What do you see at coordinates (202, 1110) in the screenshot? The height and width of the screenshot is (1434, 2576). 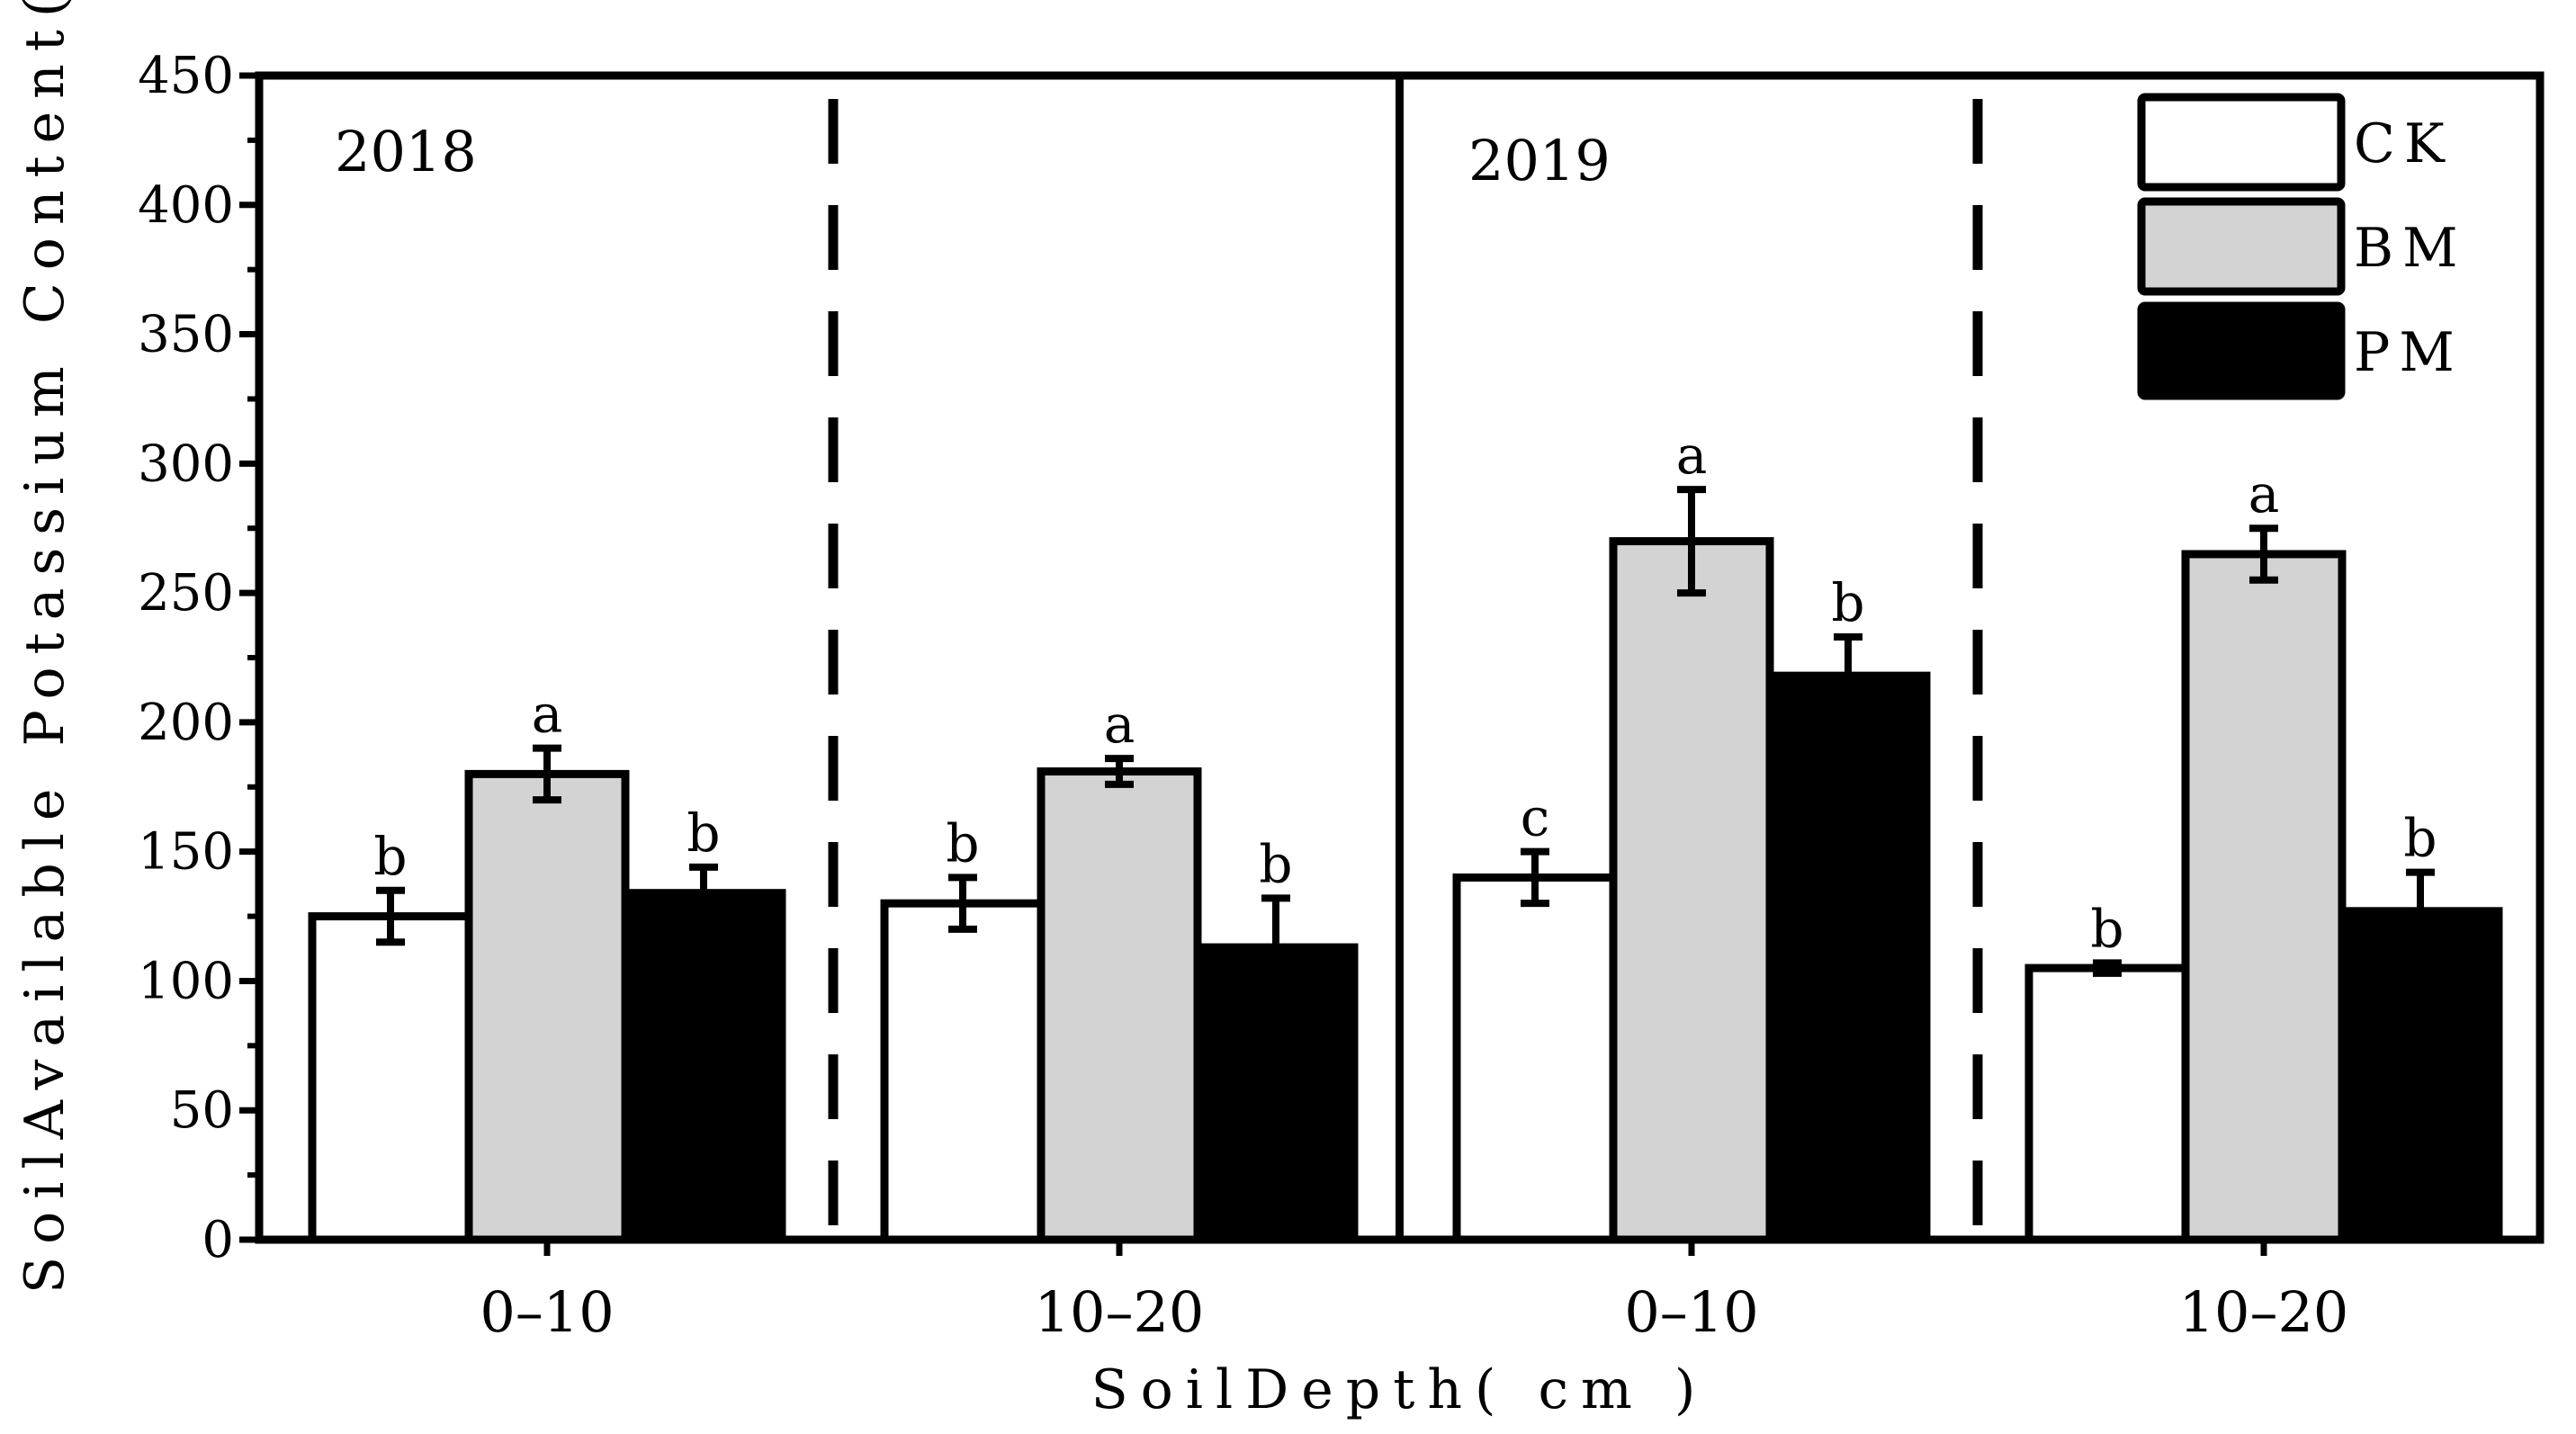 I see `y-tick-label: 50` at bounding box center [202, 1110].